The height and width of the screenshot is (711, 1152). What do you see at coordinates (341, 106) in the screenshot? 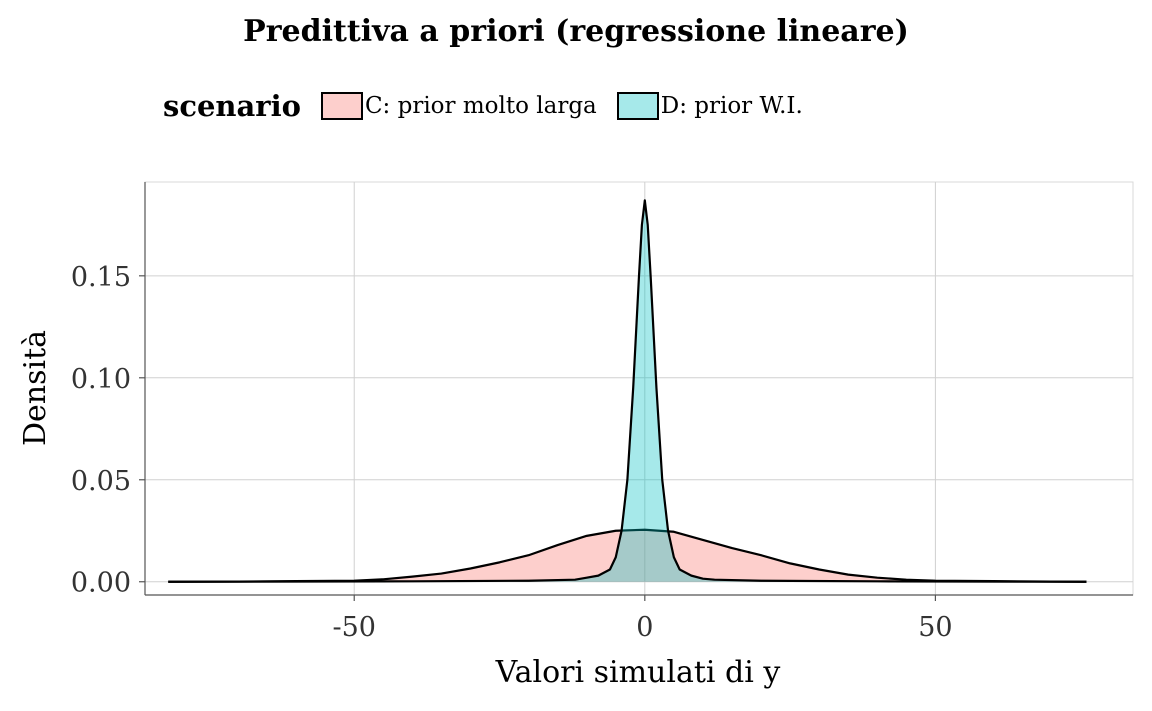
I see `legend-key-c` at bounding box center [341, 106].